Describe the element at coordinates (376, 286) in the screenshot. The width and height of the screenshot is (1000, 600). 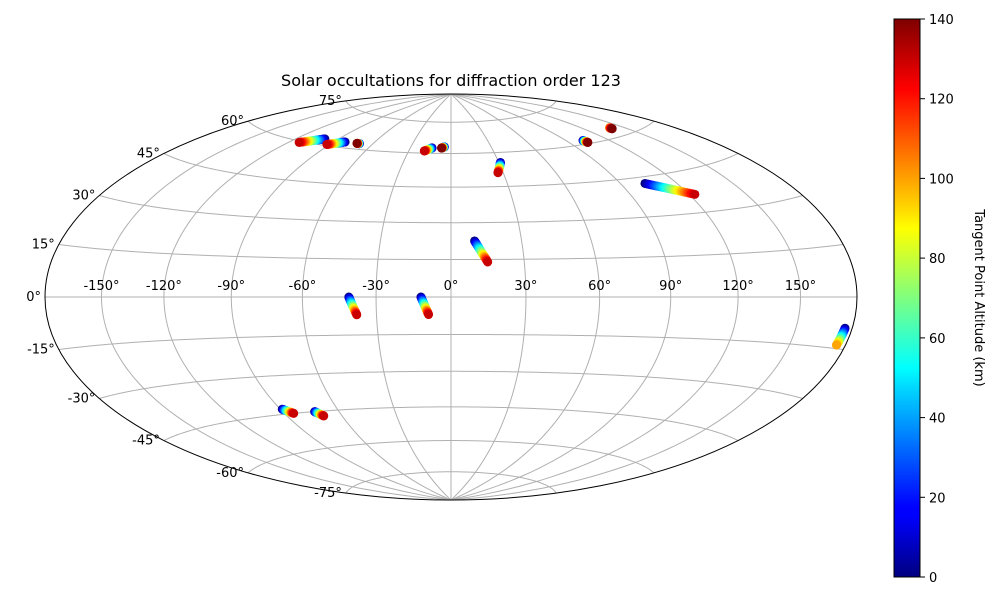
I see `lon-tick-label: -30°` at that location.